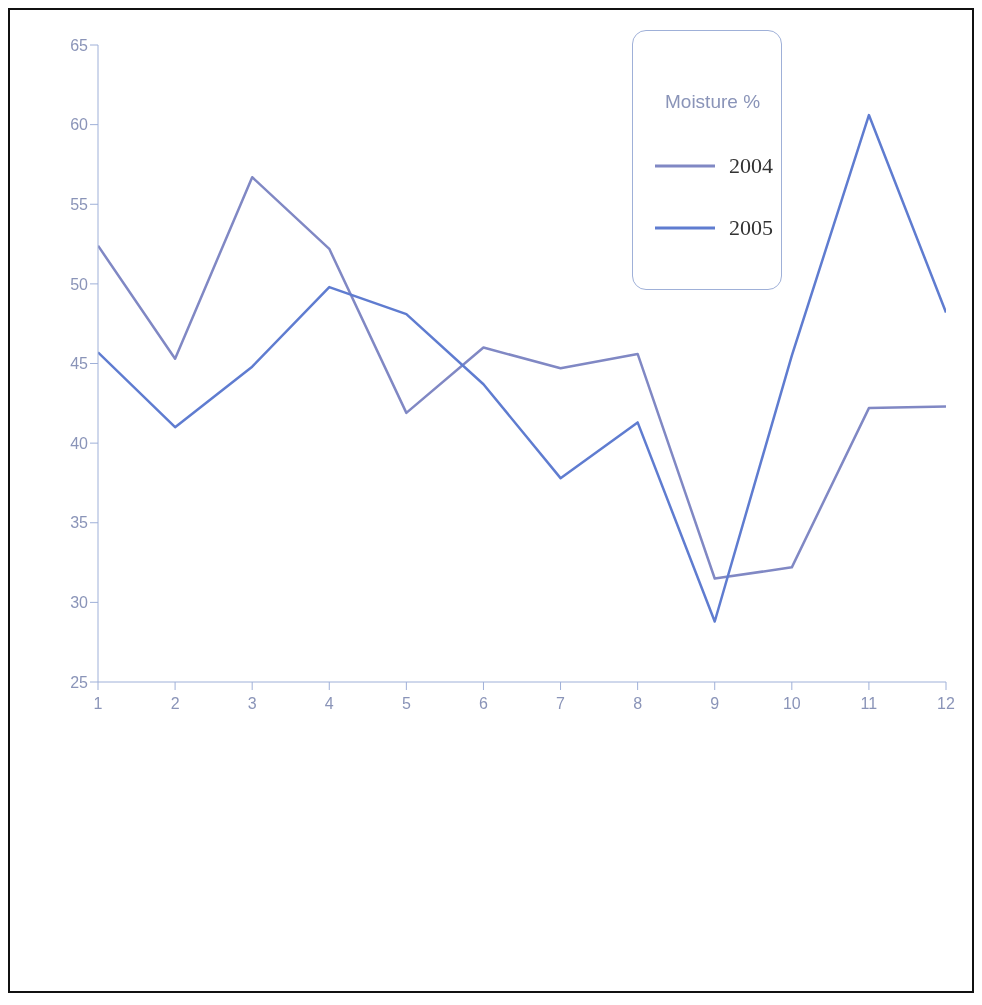 The image size is (982, 1005). What do you see at coordinates (79, 125) in the screenshot?
I see `y-tick-label: 60` at bounding box center [79, 125].